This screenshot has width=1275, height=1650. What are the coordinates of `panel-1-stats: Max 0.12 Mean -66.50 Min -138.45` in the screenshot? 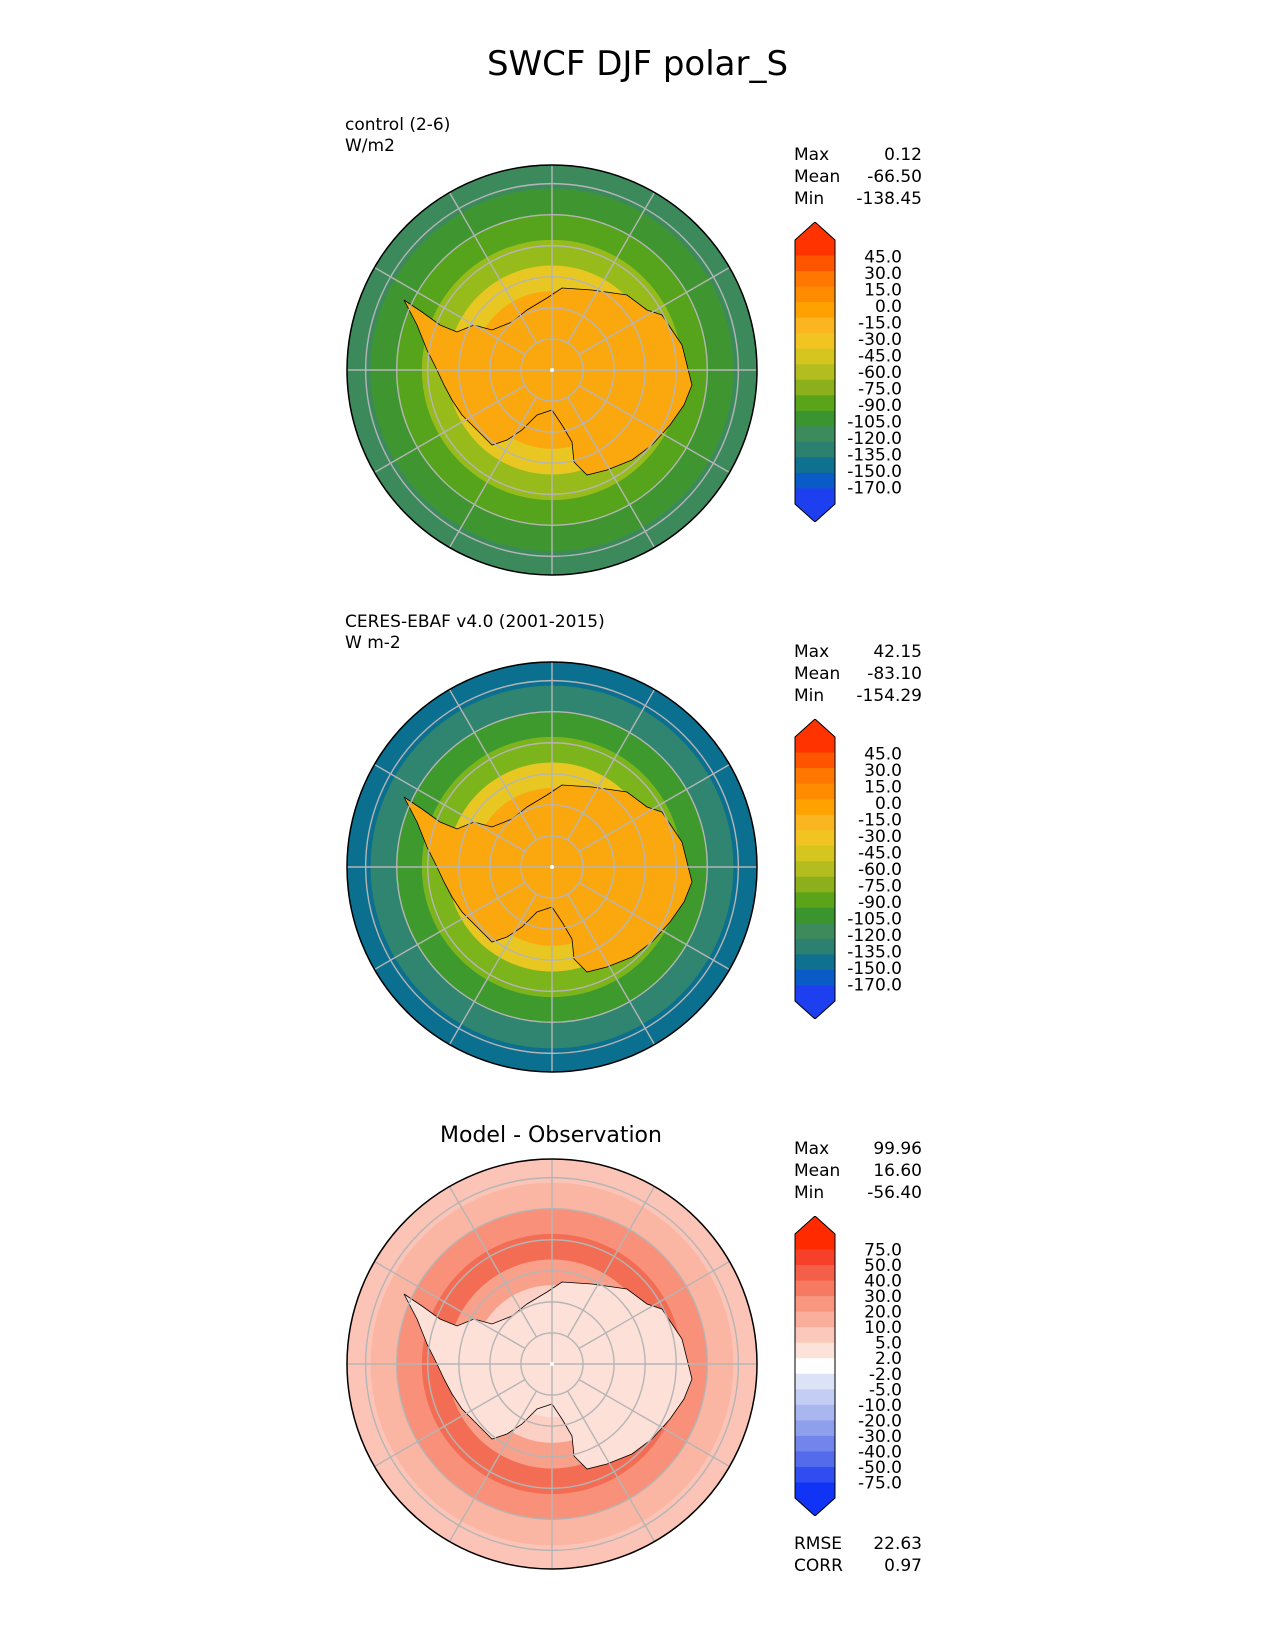 It's located at (858, 177).